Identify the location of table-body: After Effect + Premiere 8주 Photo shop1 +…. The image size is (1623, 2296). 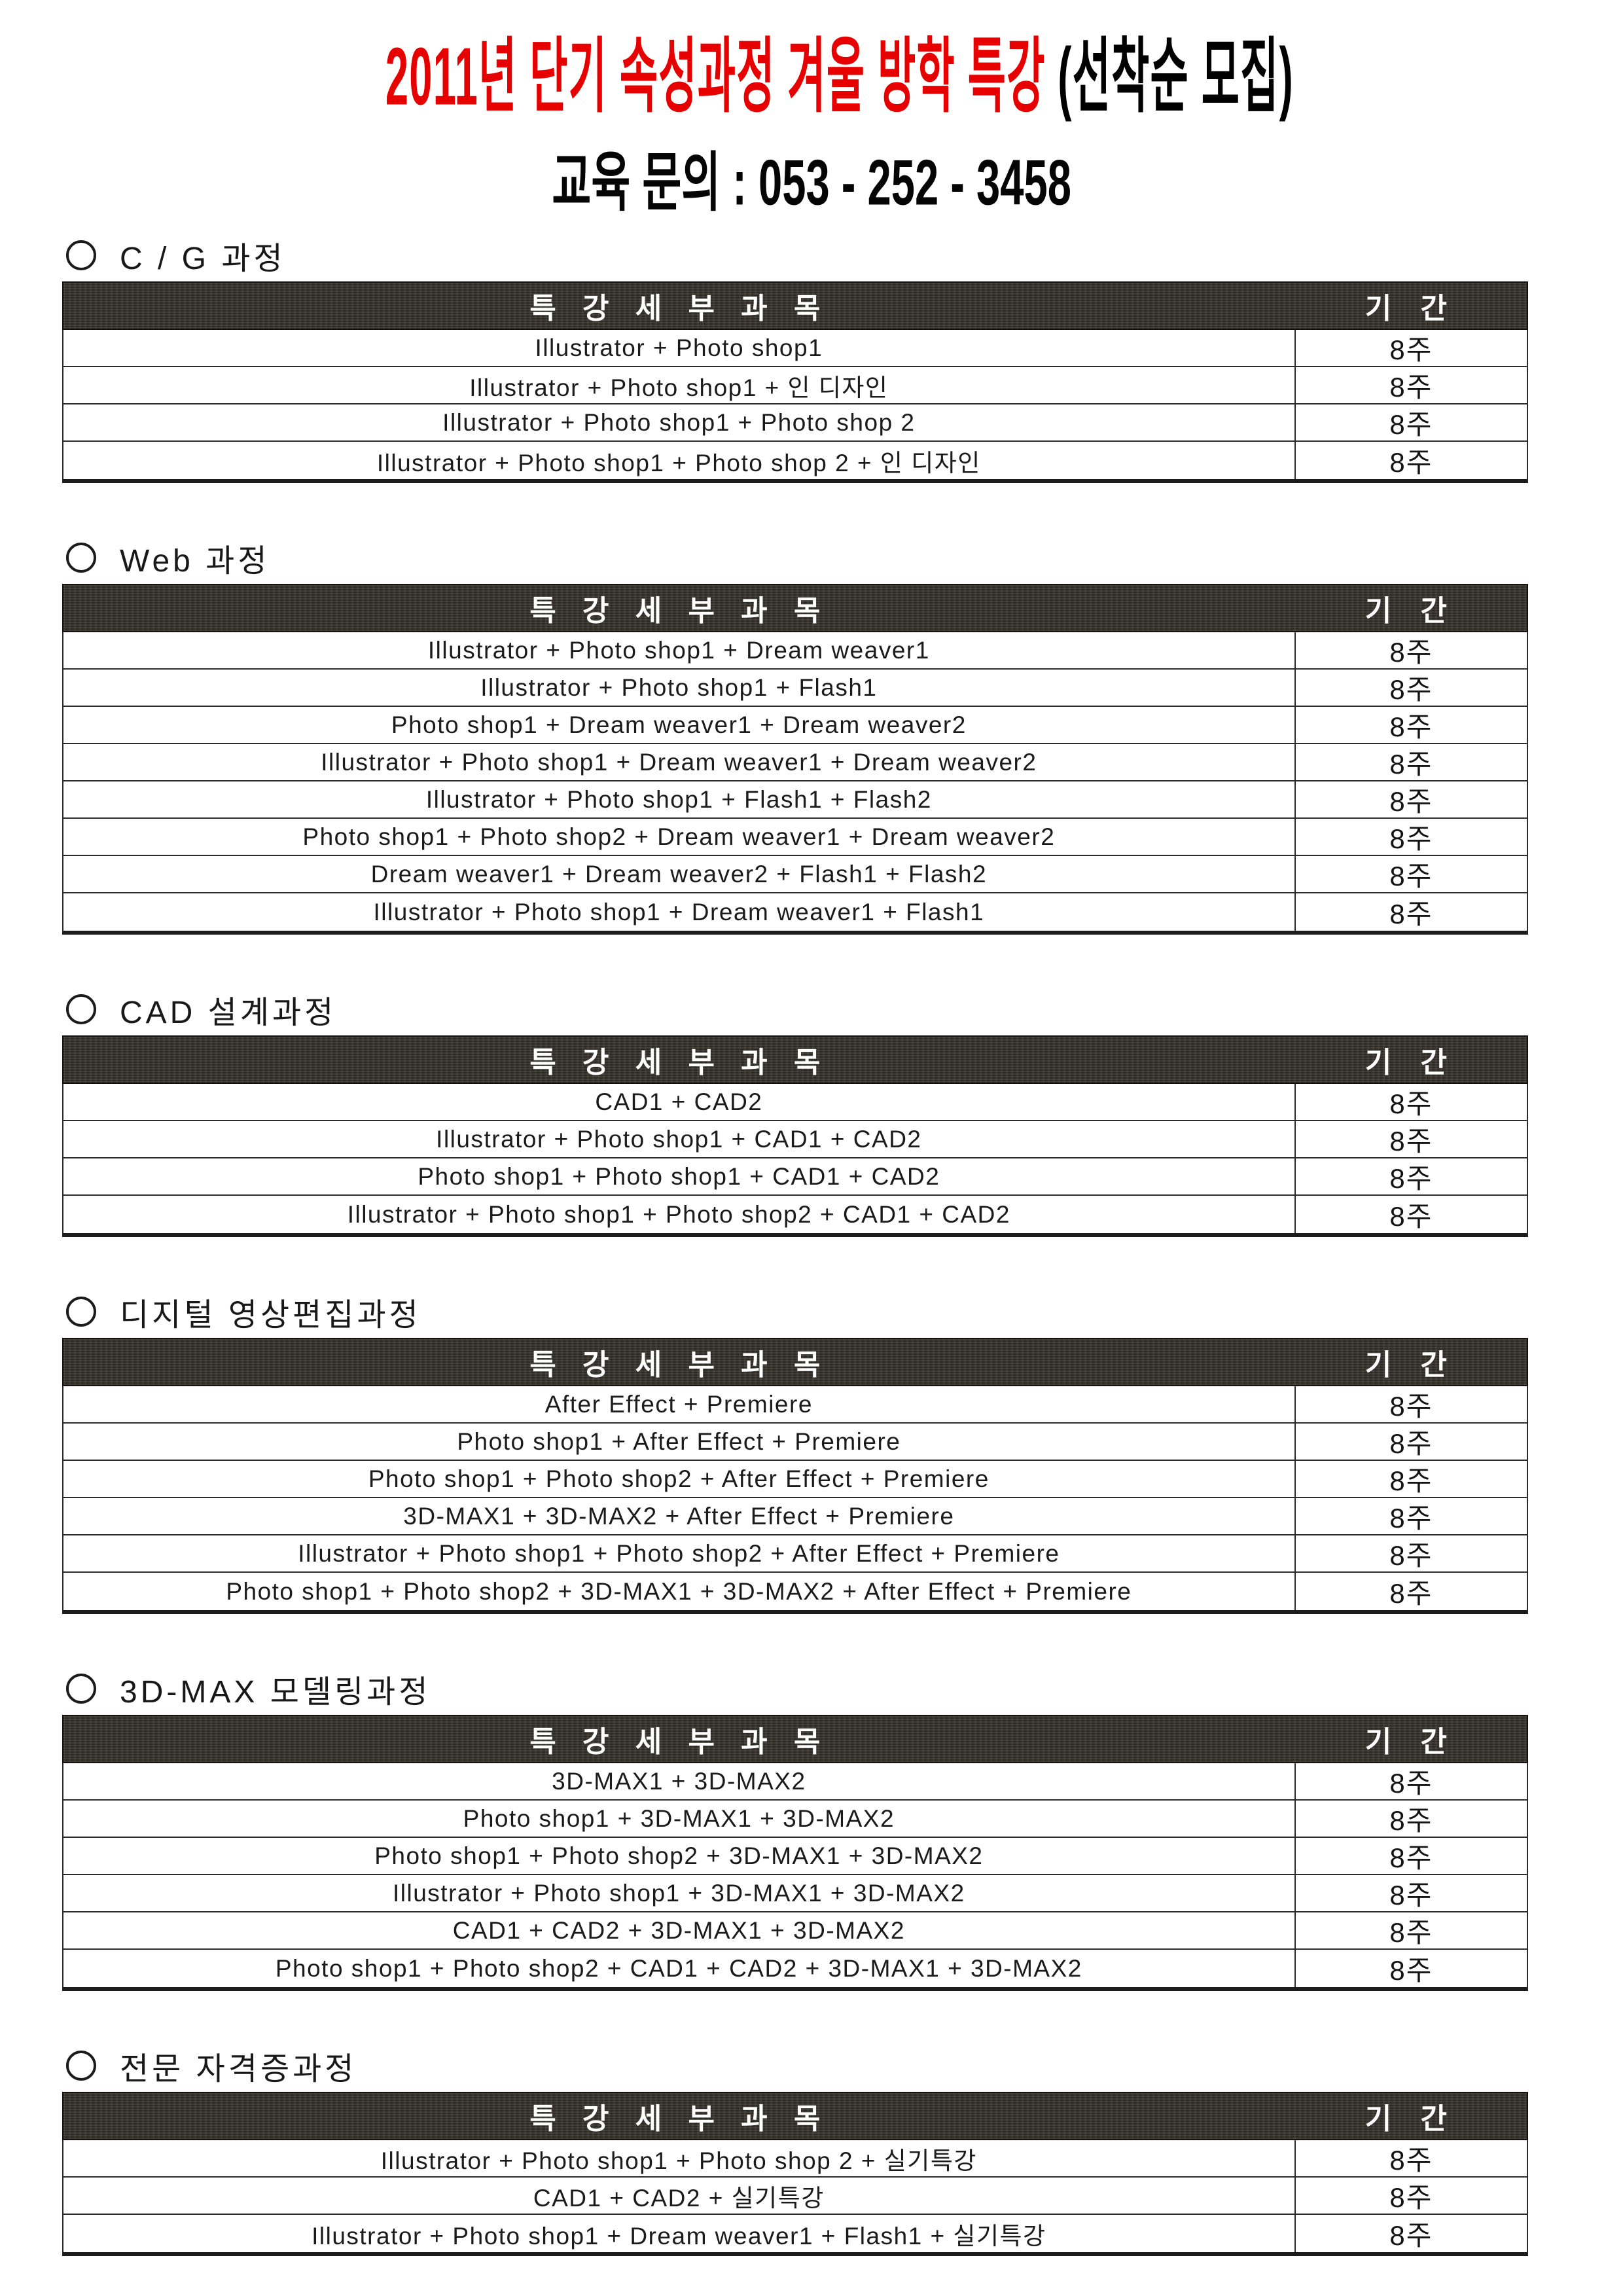
(795, 1500).